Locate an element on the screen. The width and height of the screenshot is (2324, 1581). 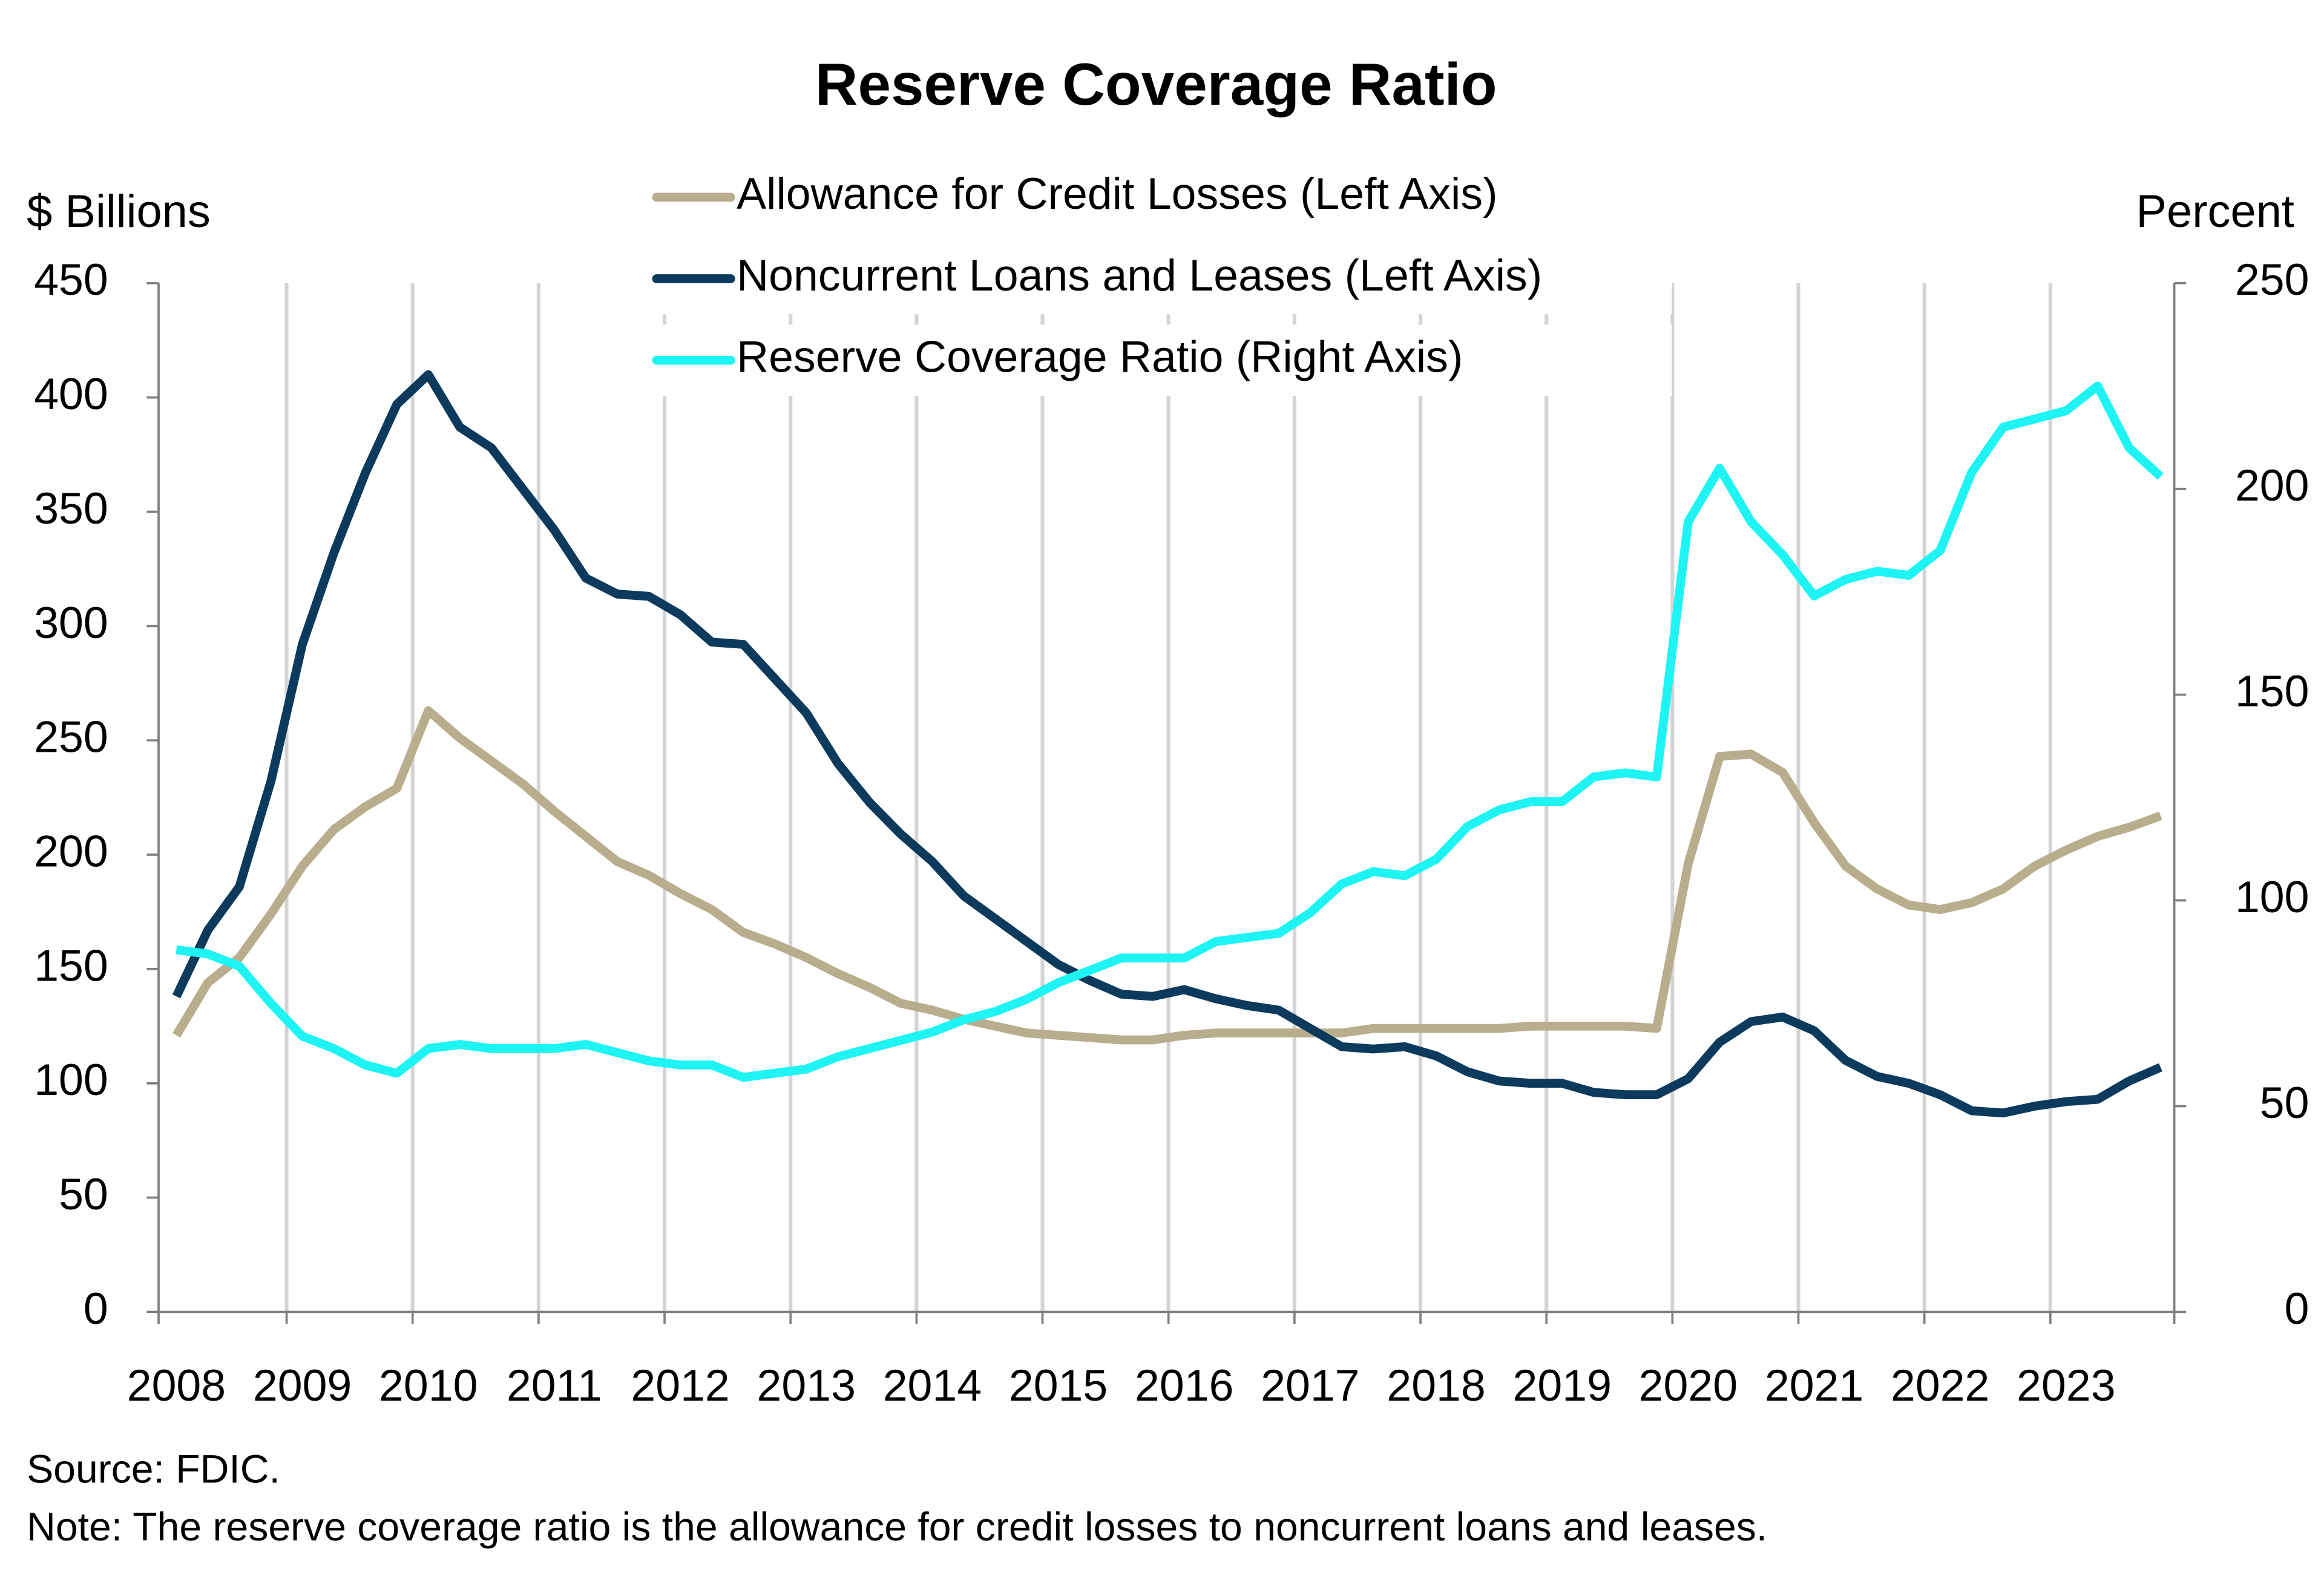
x-tick-label: 2017 is located at coordinates (1310, 1385).